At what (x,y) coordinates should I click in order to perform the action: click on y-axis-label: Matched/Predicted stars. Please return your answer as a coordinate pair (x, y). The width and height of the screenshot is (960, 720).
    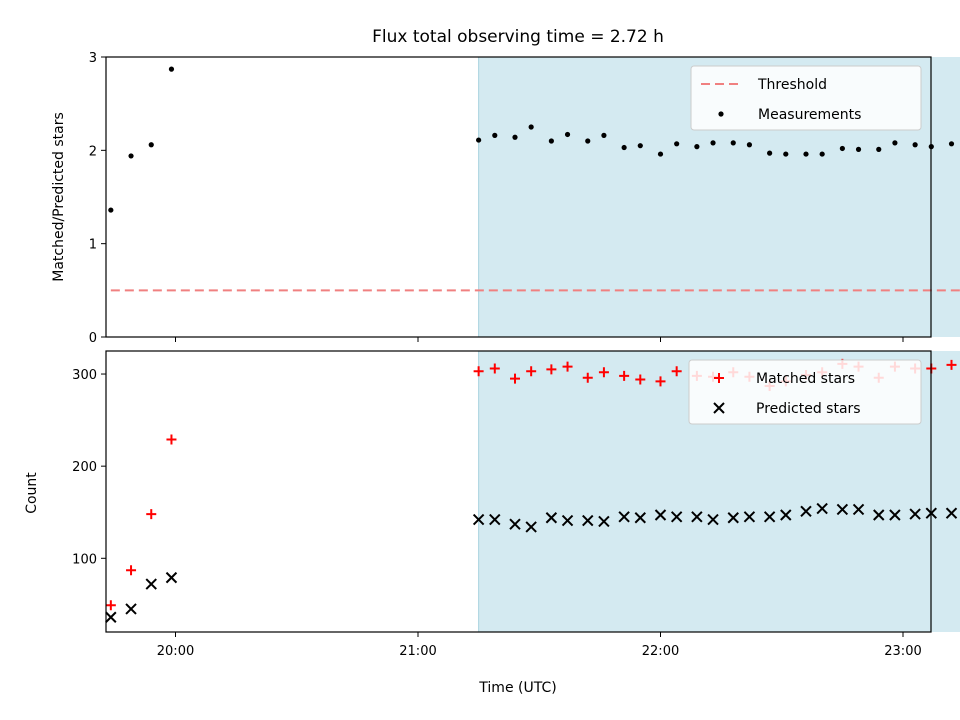
    Looking at the image, I should click on (59, 197).